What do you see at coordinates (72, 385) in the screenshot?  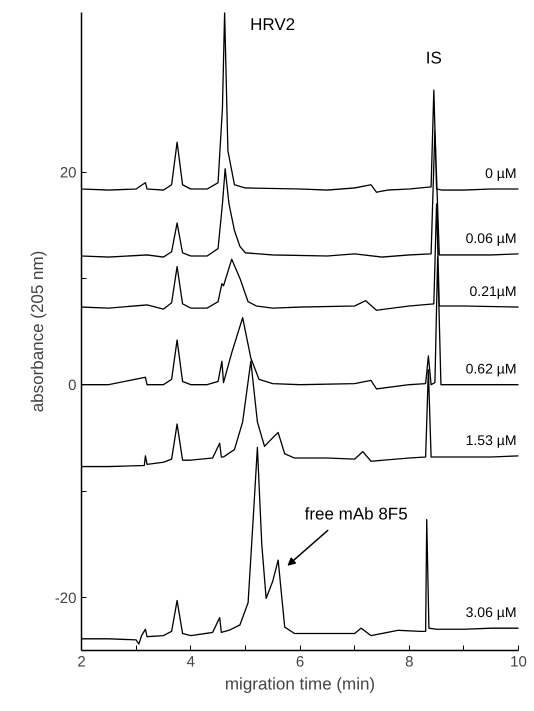 I see `y-tick-label: 0` at bounding box center [72, 385].